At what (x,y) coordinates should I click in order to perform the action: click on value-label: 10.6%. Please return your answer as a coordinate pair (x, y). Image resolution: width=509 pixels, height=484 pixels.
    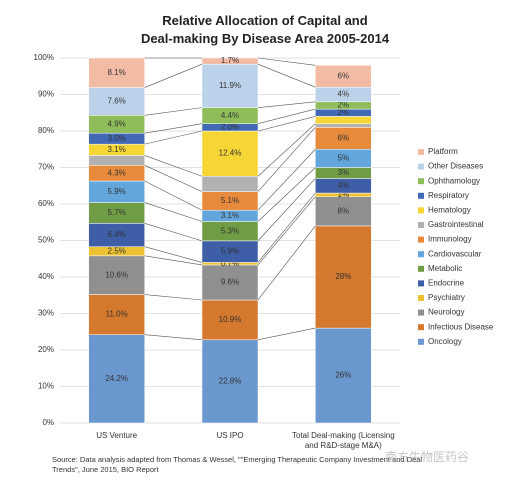
    Looking at the image, I should click on (116, 274).